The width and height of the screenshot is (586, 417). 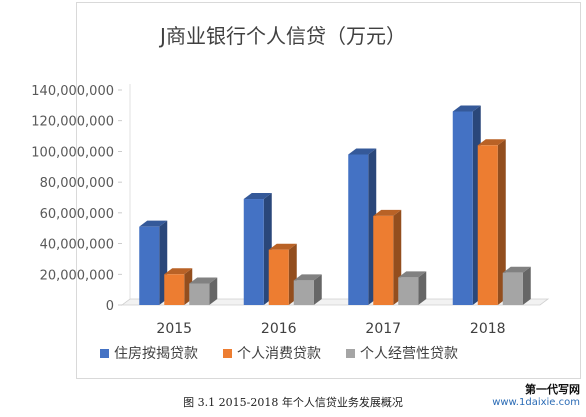 I want to click on x-axis: 2015 2016 2017 2018, so click(x=330, y=329).